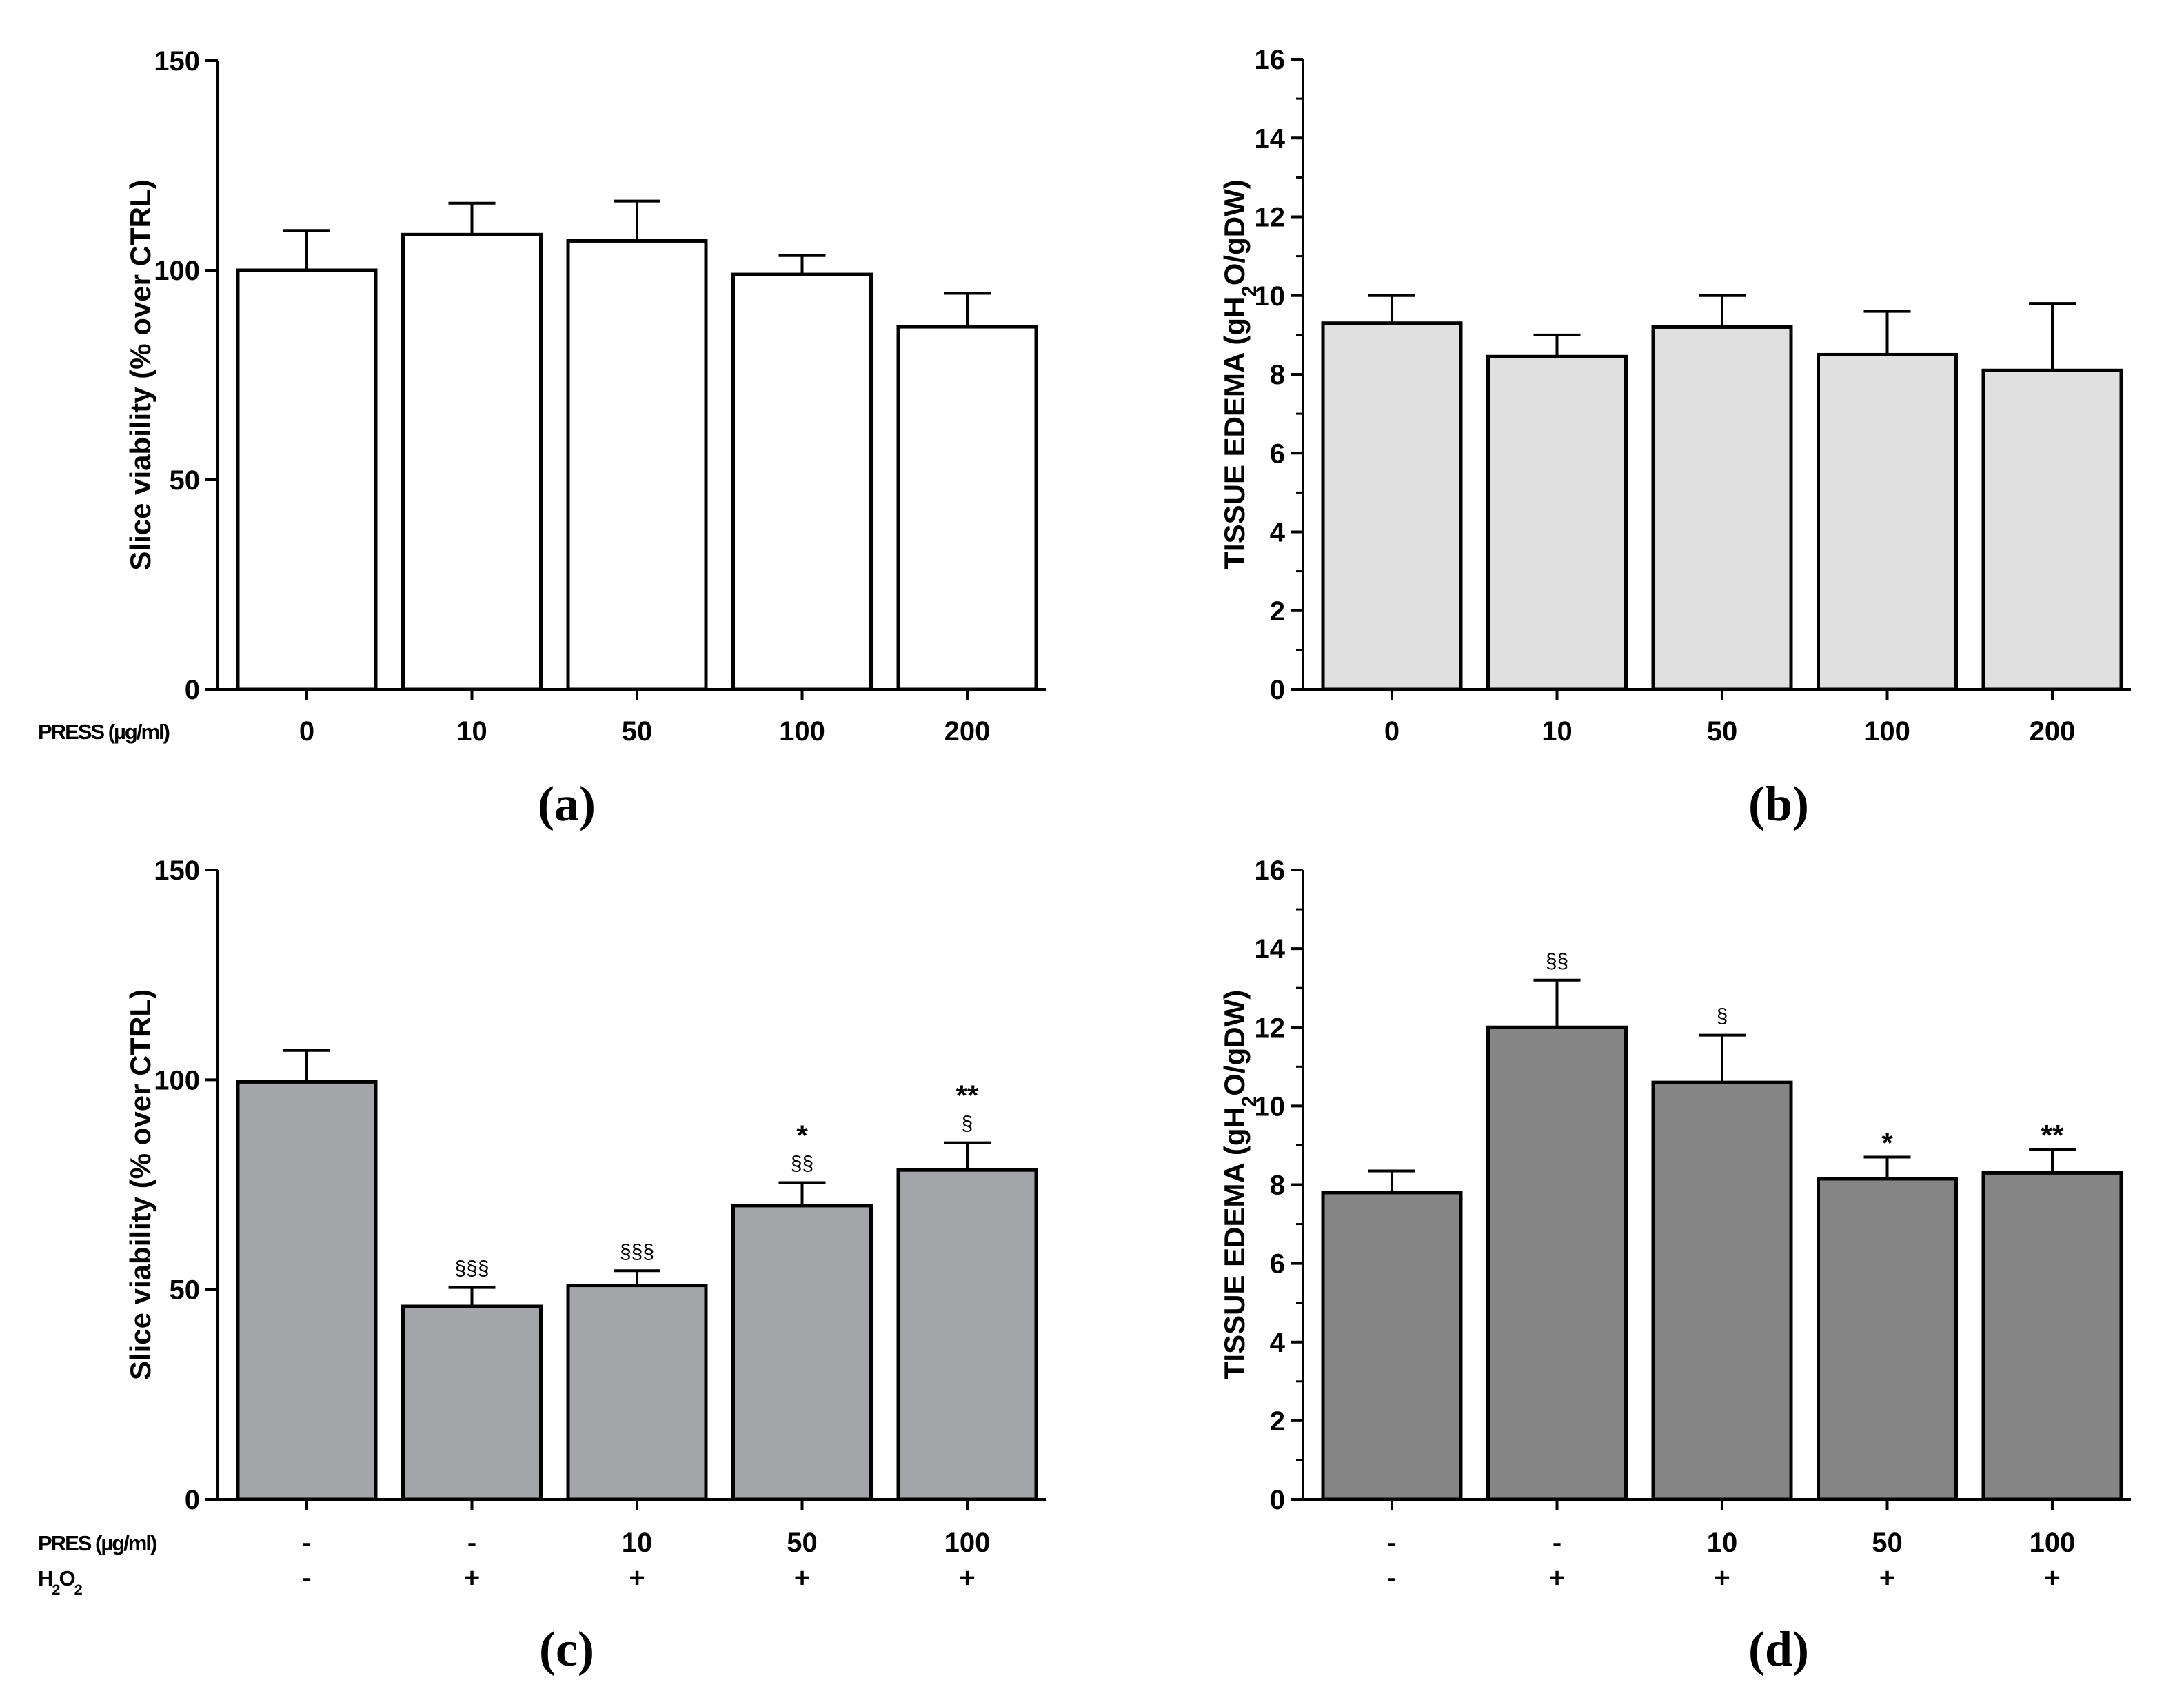  Describe the element at coordinates (177, 61) in the screenshot. I see `y-tick-label: 150` at that location.